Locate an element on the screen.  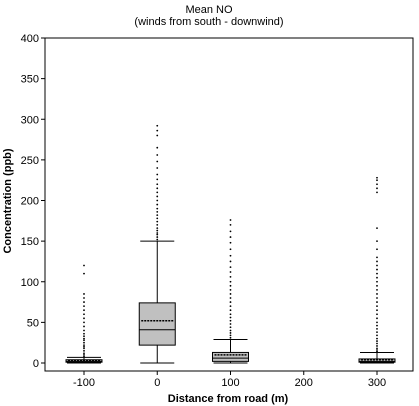
y-tick-label: 350 is located at coordinates (30, 80).